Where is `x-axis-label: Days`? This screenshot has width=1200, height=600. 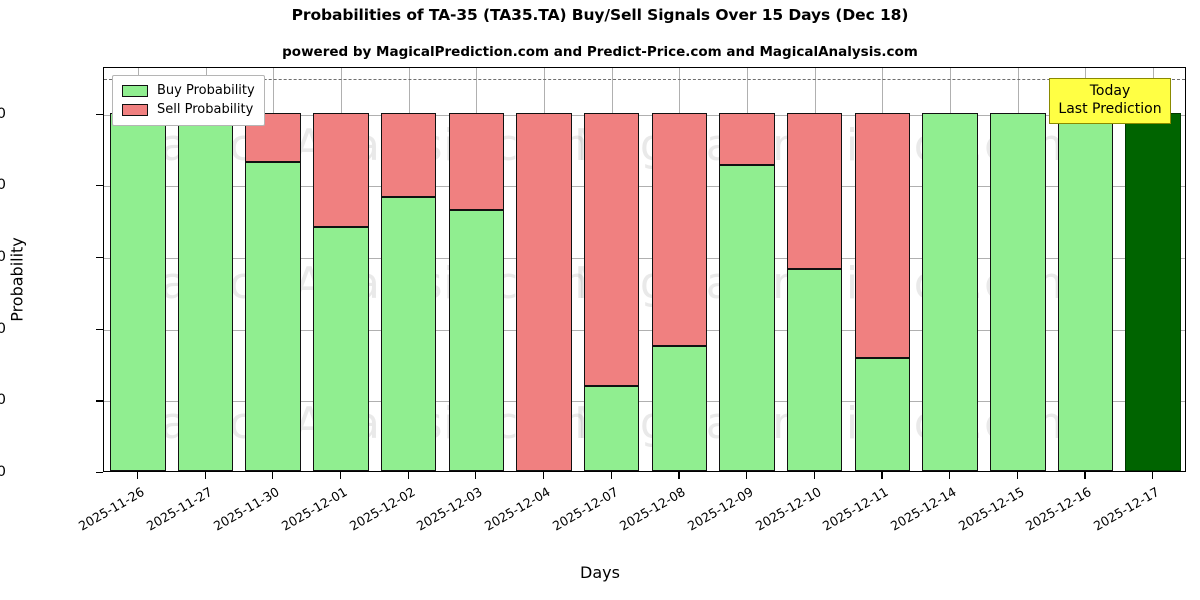
x-axis-label: Days is located at coordinates (600, 572).